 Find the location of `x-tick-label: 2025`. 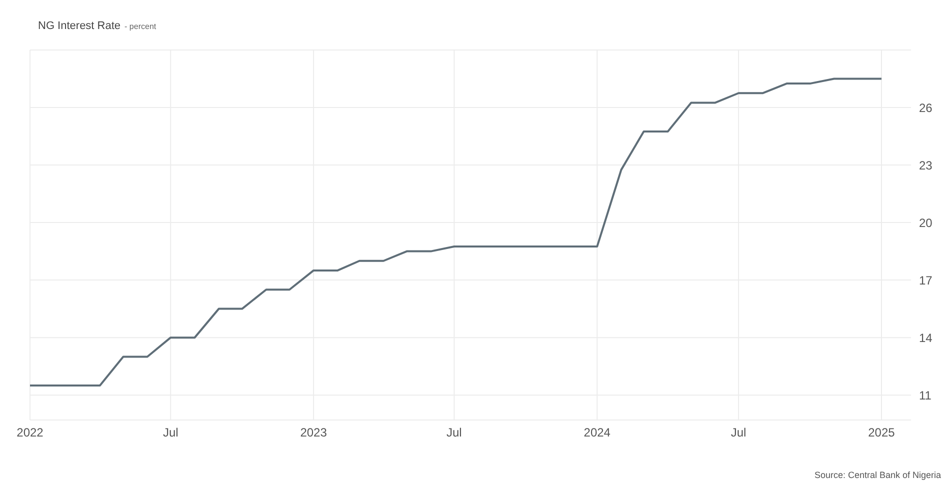

x-tick-label: 2025 is located at coordinates (882, 433).